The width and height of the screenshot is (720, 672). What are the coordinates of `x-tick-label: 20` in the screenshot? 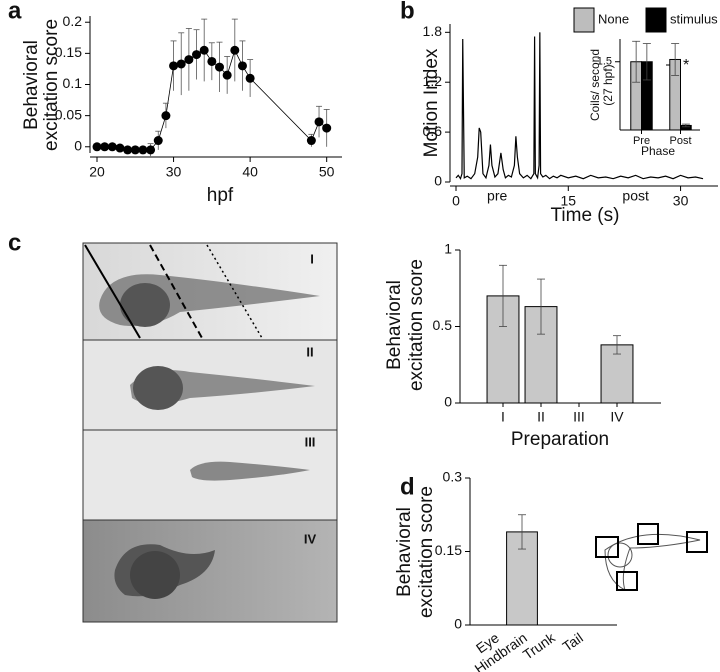 It's located at (97, 172).